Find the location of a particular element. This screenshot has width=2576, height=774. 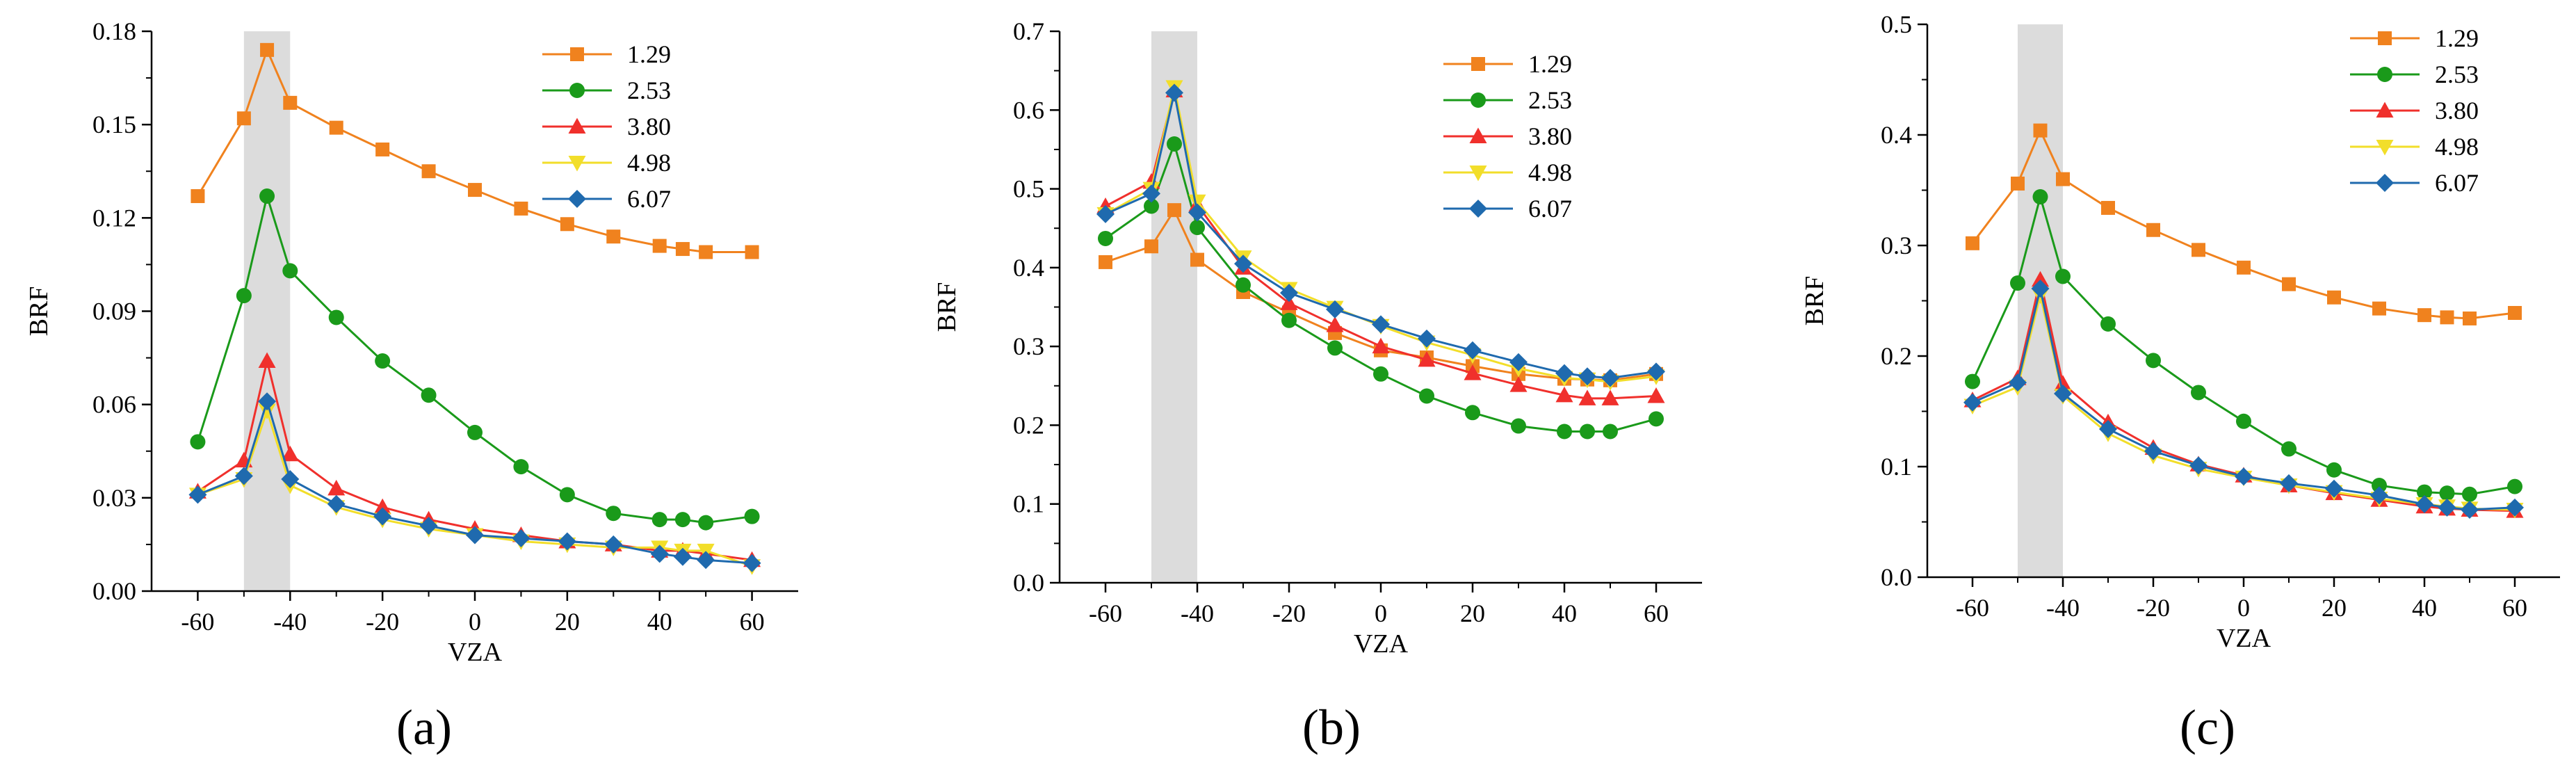

y-tick-label: 0.1 is located at coordinates (1896, 467).